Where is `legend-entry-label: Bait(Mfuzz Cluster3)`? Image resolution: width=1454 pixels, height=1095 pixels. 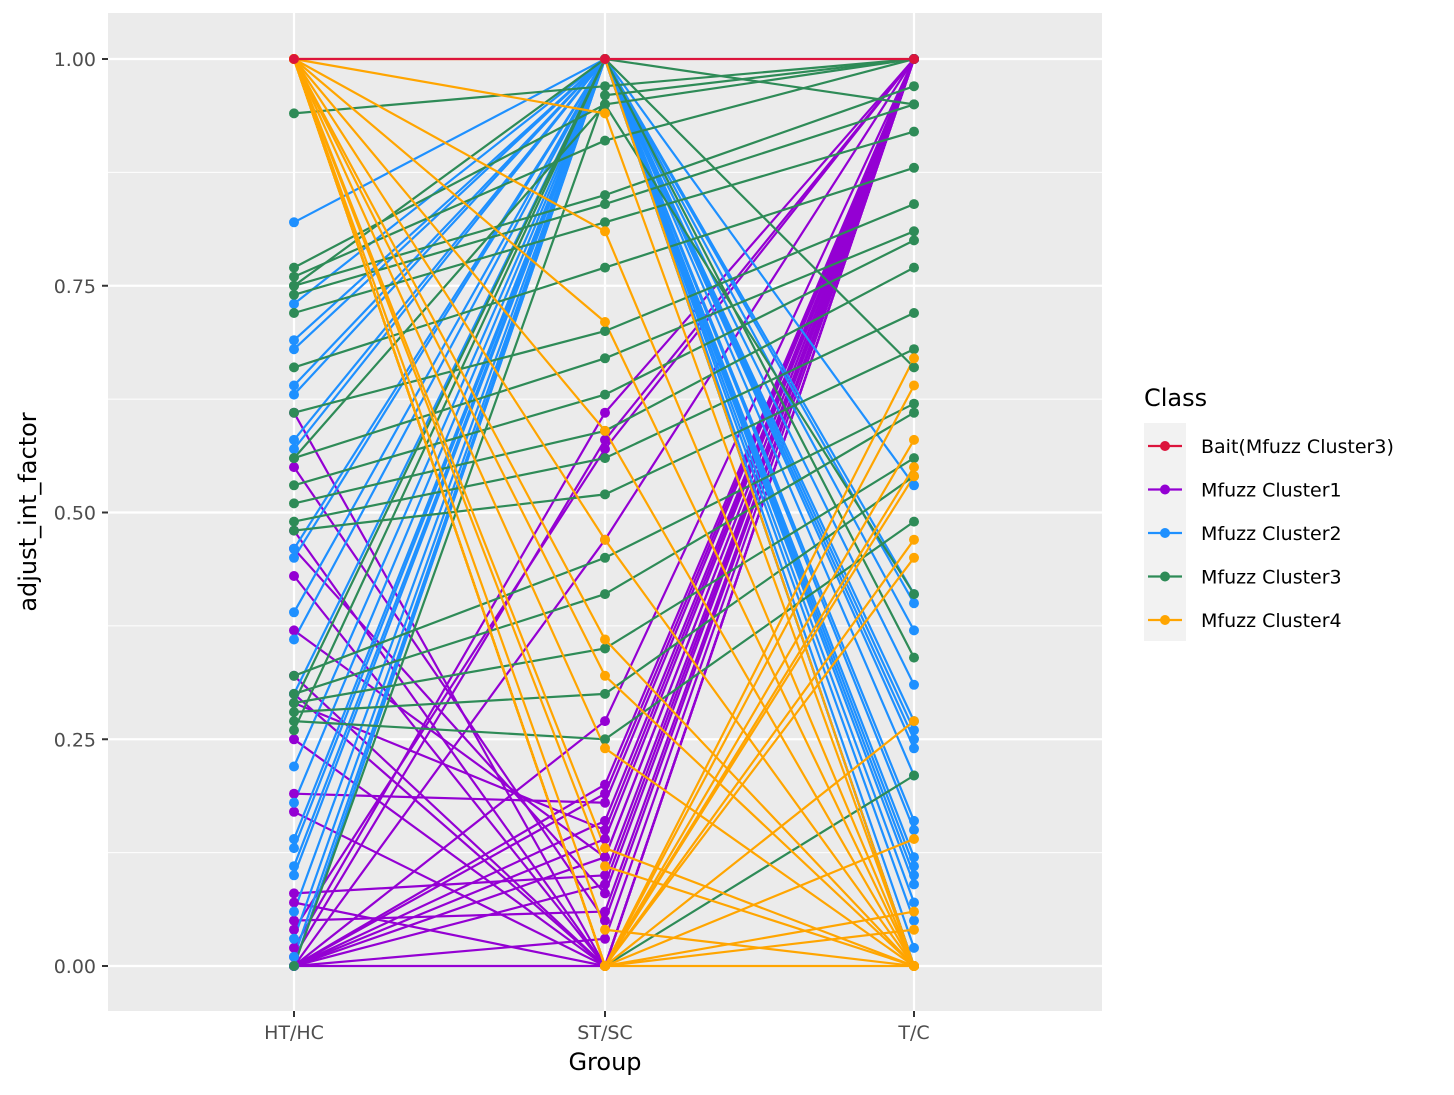 legend-entry-label: Bait(Mfuzz Cluster3) is located at coordinates (1297, 447).